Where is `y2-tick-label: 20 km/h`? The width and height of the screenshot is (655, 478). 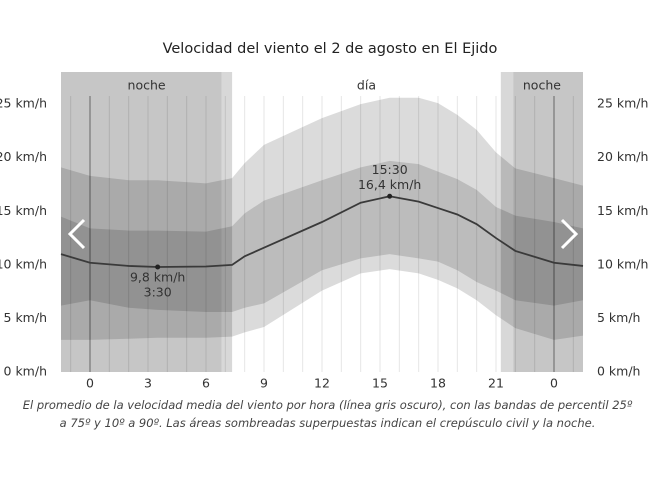
y2-tick-label: 20 km/h is located at coordinates (622, 156).